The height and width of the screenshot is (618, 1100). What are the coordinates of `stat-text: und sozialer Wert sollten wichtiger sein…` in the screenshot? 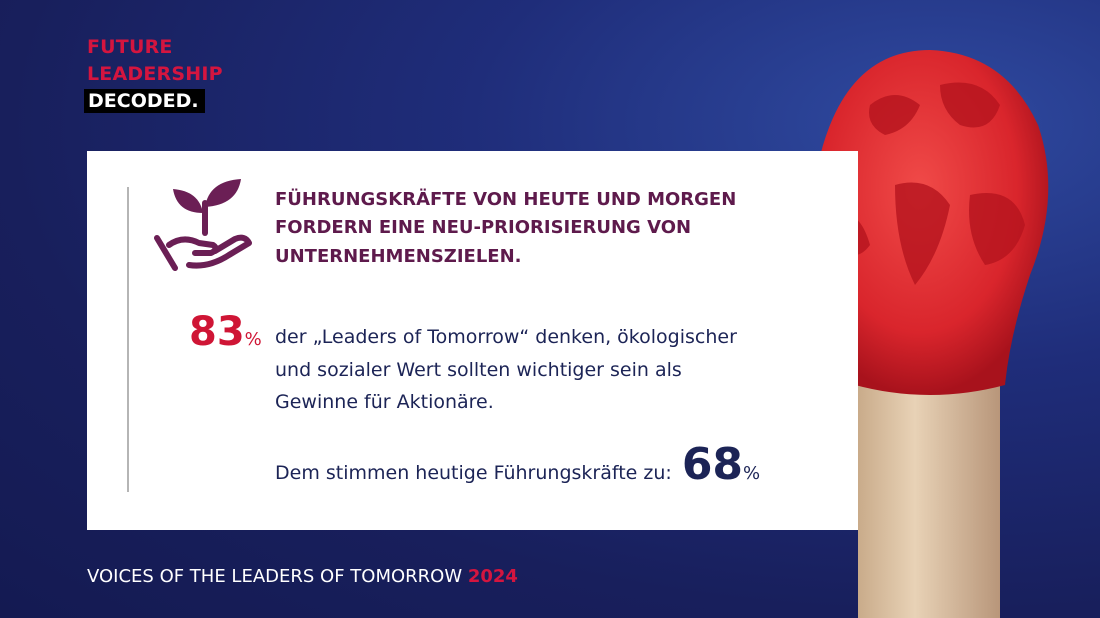 It's located at (478, 370).